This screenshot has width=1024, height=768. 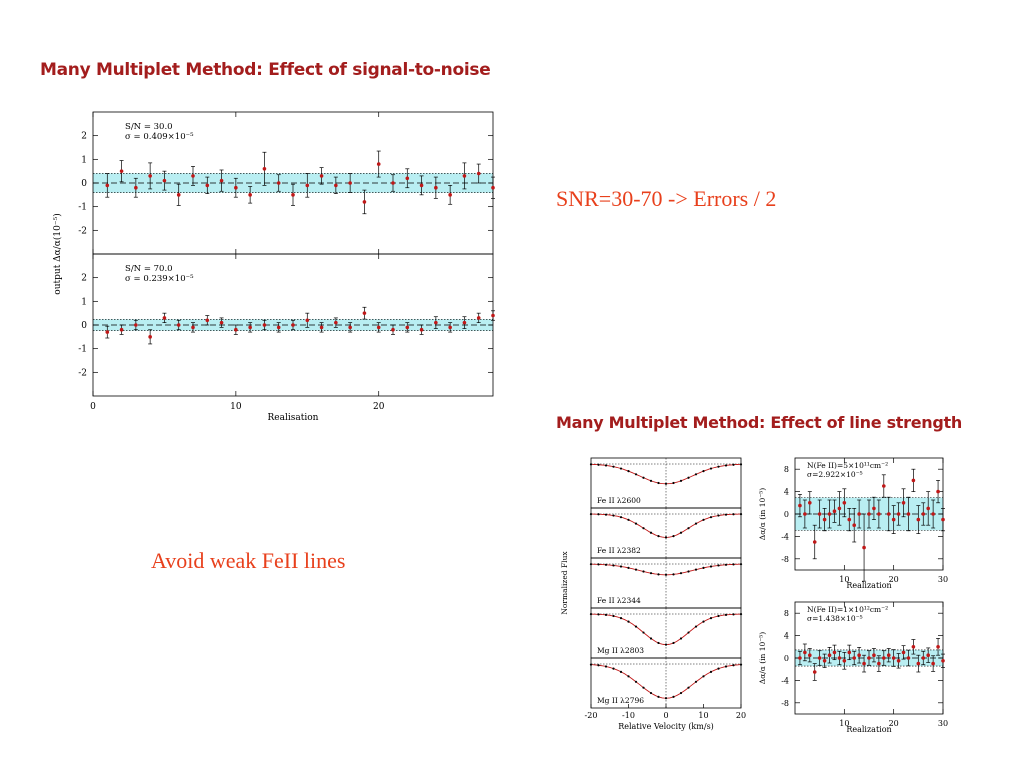 I want to click on panel-label-line1: N(Fe II)=1×10¹²cm⁻², so click(x=847, y=609).